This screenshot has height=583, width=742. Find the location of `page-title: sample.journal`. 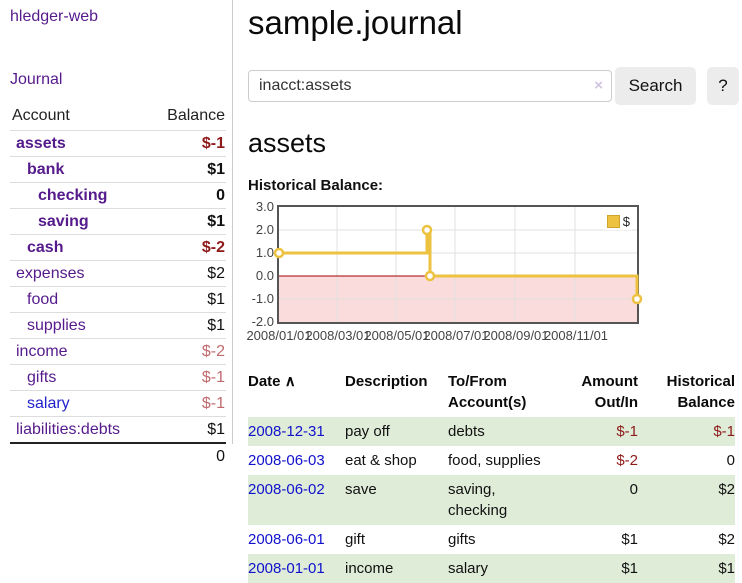

page-title: sample.journal is located at coordinates (355, 22).